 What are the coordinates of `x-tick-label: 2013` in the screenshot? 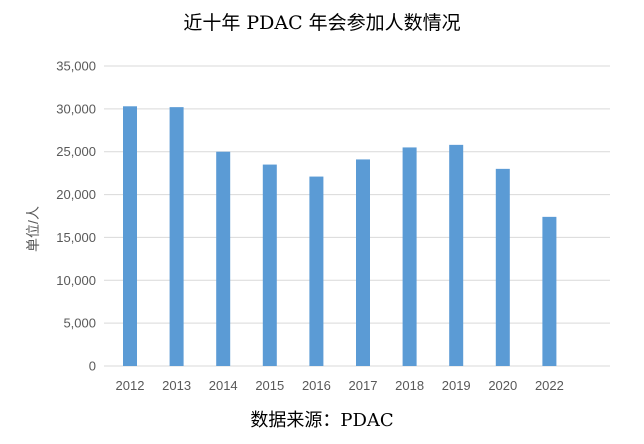 It's located at (176, 385).